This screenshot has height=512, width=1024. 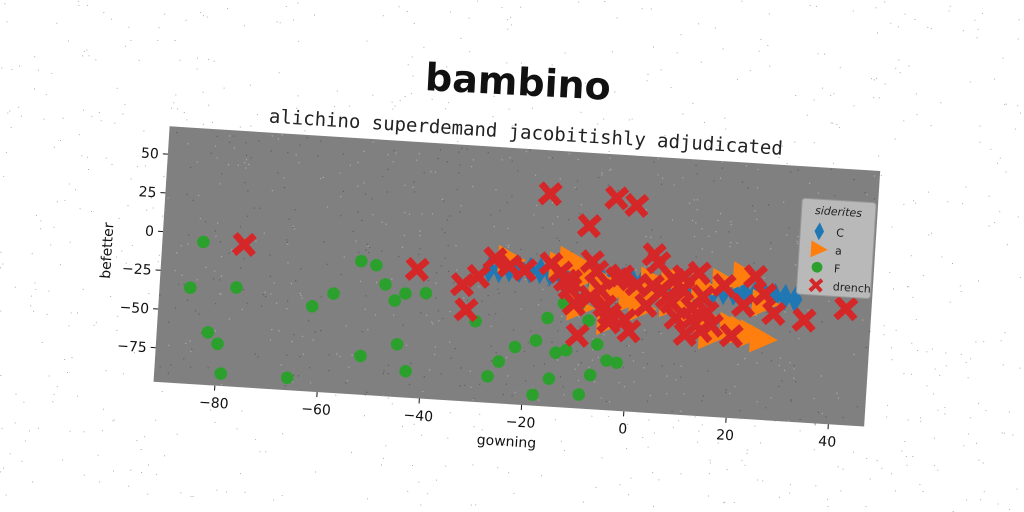 What do you see at coordinates (839, 212) in the screenshot?
I see `legend-title: siderites` at bounding box center [839, 212].